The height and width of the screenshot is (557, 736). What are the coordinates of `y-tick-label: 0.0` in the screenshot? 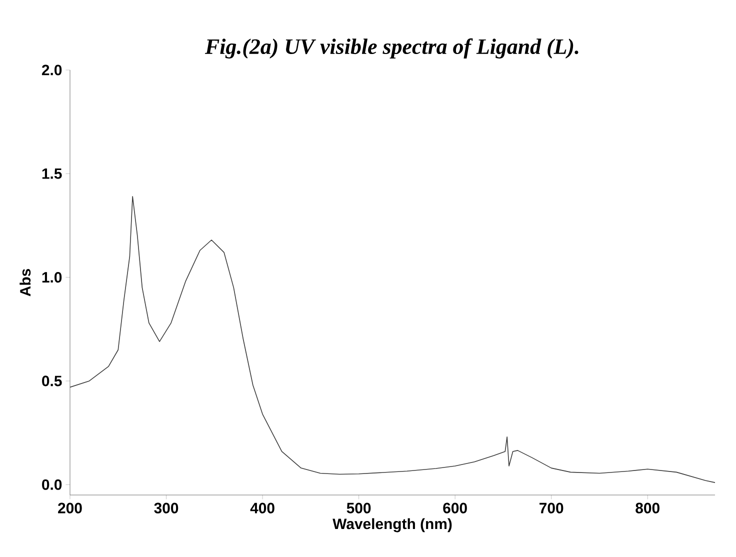 It's located at (52, 484).